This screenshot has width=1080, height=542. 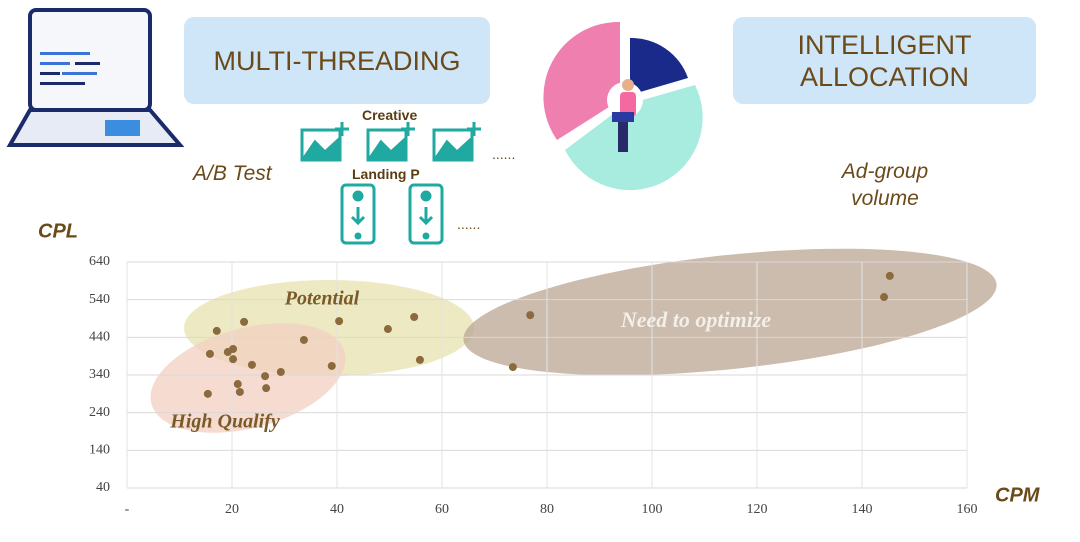 I want to click on x-tick-label: 160, so click(x=967, y=509).